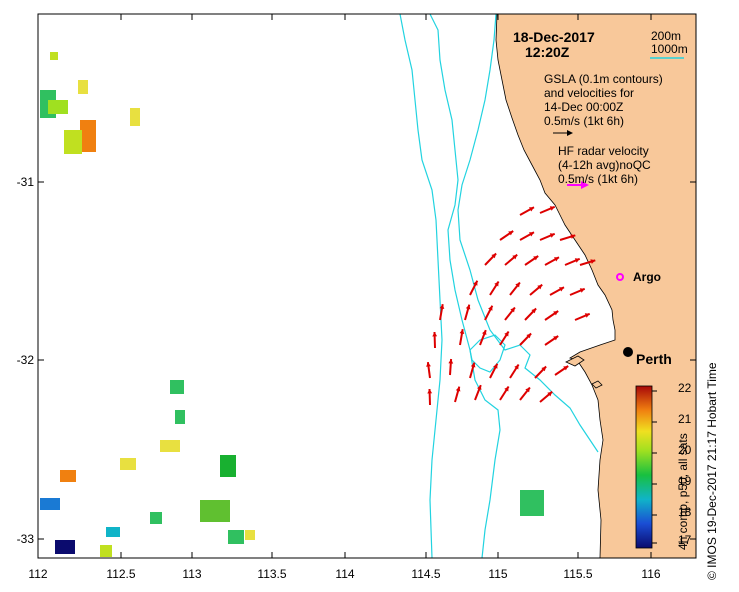 The image size is (739, 592). What do you see at coordinates (604, 165) in the screenshot?
I see `hf-note-2: (4-12h avg)noQC` at bounding box center [604, 165].